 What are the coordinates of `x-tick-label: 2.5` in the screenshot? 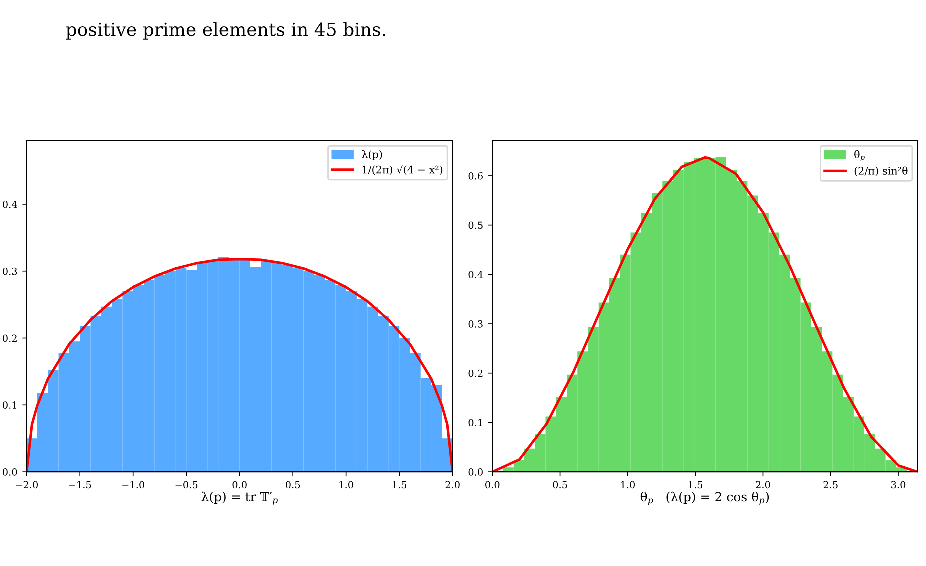 It's located at (831, 485).